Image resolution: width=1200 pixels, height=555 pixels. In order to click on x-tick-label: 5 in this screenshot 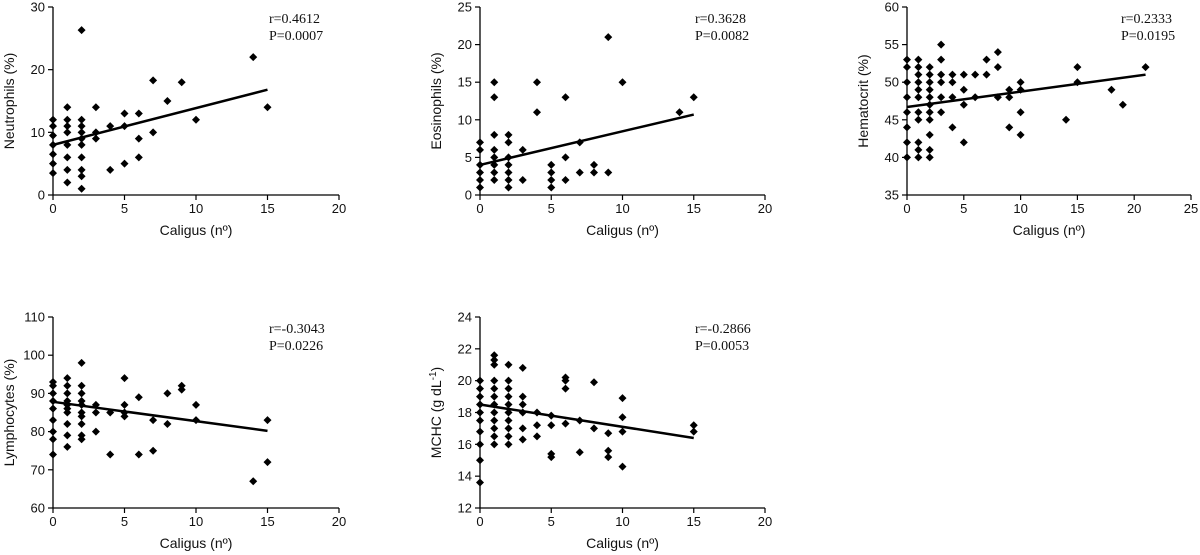, I will do `click(963, 208)`.